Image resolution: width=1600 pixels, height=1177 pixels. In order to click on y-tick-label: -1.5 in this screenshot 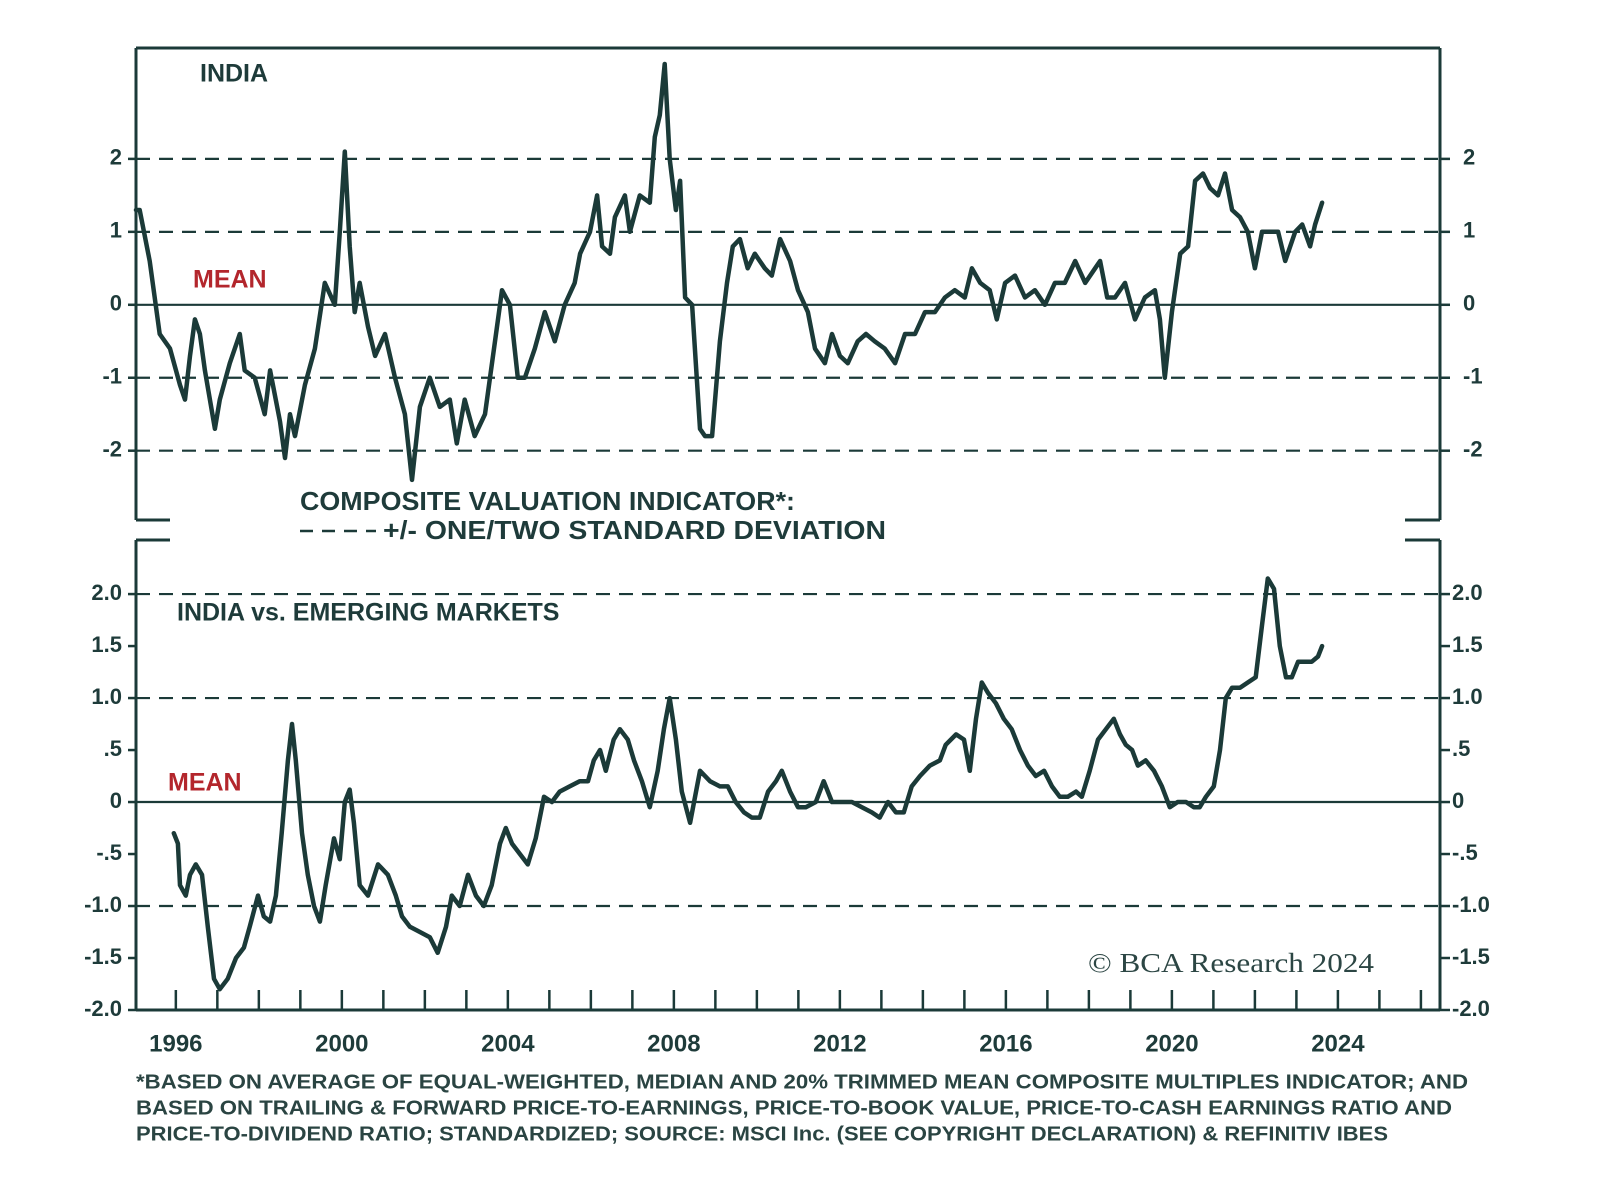, I will do `click(103, 956)`.